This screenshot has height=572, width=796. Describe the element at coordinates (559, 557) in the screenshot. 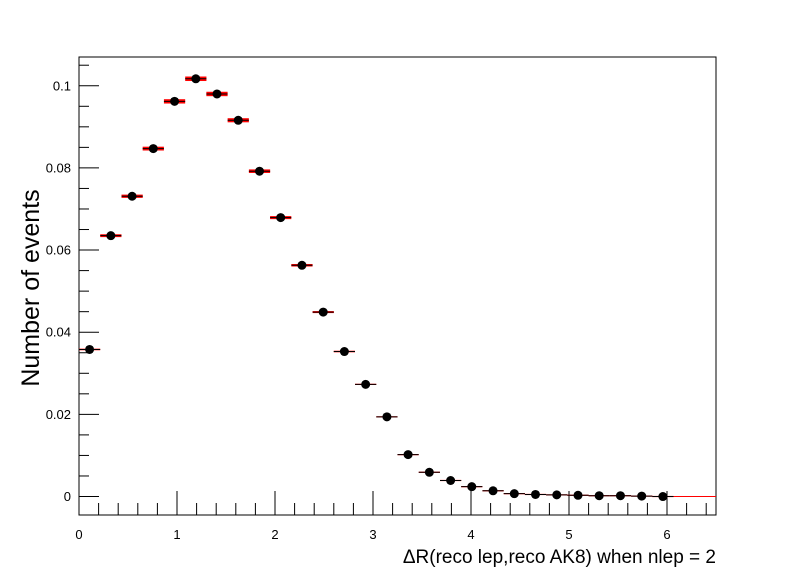

I see `x-axis-title: ΔR(reco lep,reco AK8) when nlep = 2` at that location.